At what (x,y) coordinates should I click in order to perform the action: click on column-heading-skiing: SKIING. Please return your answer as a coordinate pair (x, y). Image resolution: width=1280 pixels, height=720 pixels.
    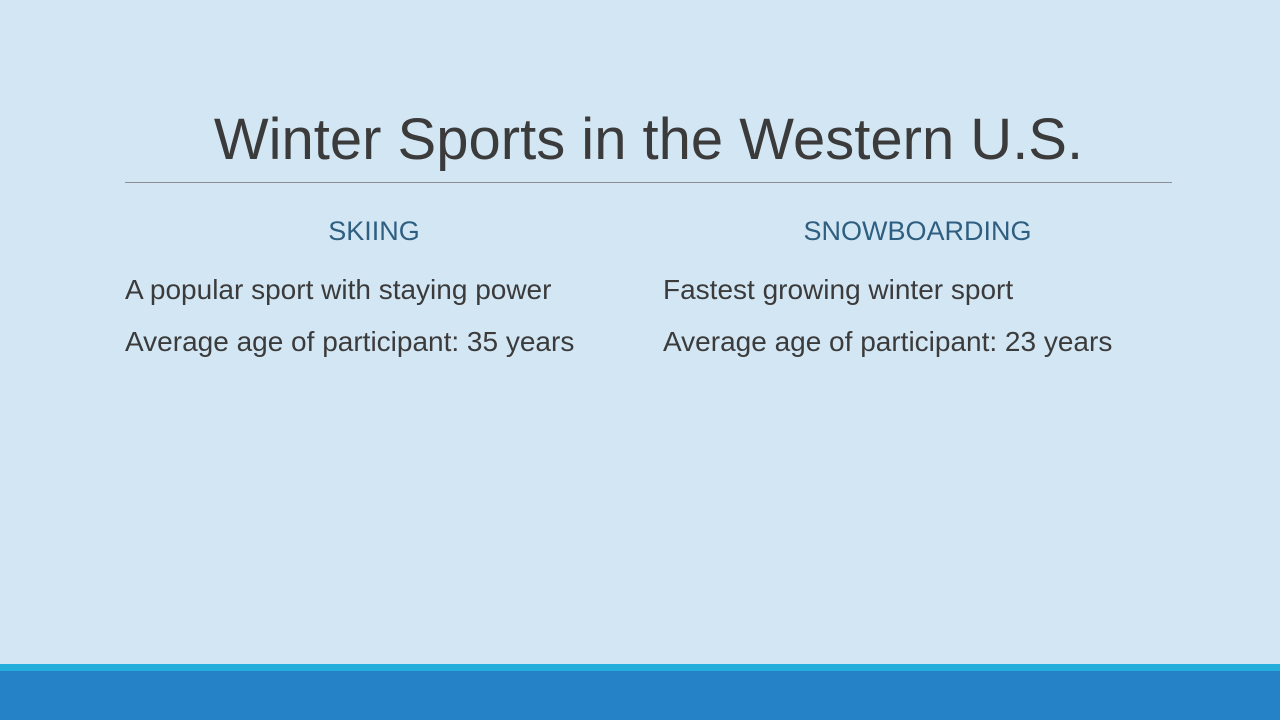
    Looking at the image, I should click on (374, 231).